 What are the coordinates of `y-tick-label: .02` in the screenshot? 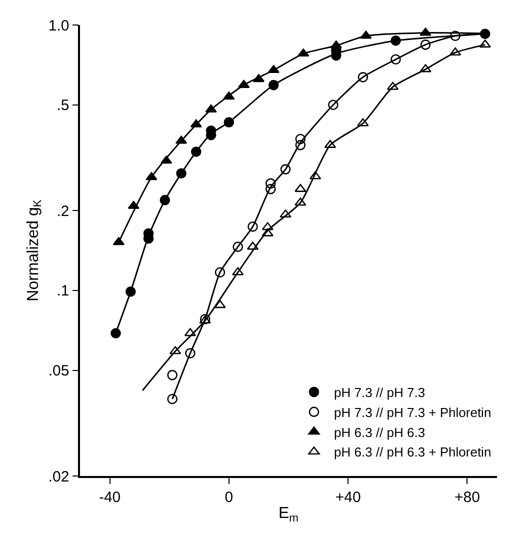 It's located at (59, 477).